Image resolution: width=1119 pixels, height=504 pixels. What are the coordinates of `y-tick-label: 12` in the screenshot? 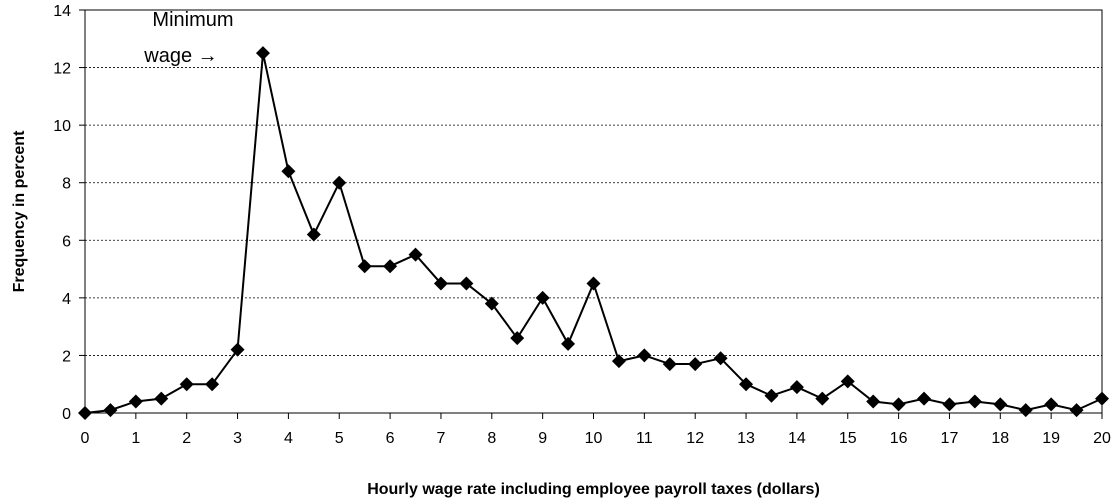 It's located at (62, 69).